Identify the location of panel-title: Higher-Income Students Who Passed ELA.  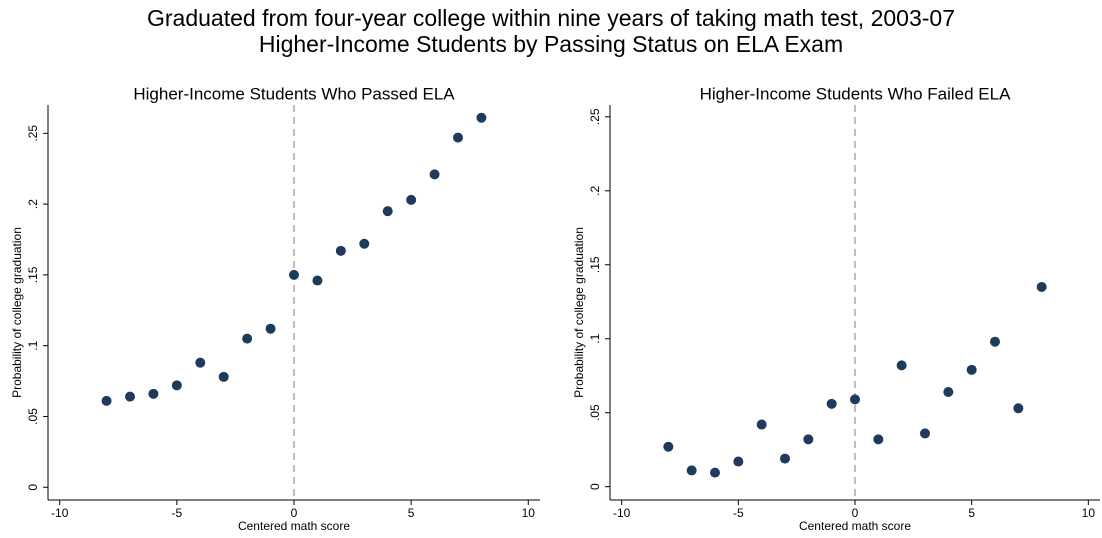
(294, 93).